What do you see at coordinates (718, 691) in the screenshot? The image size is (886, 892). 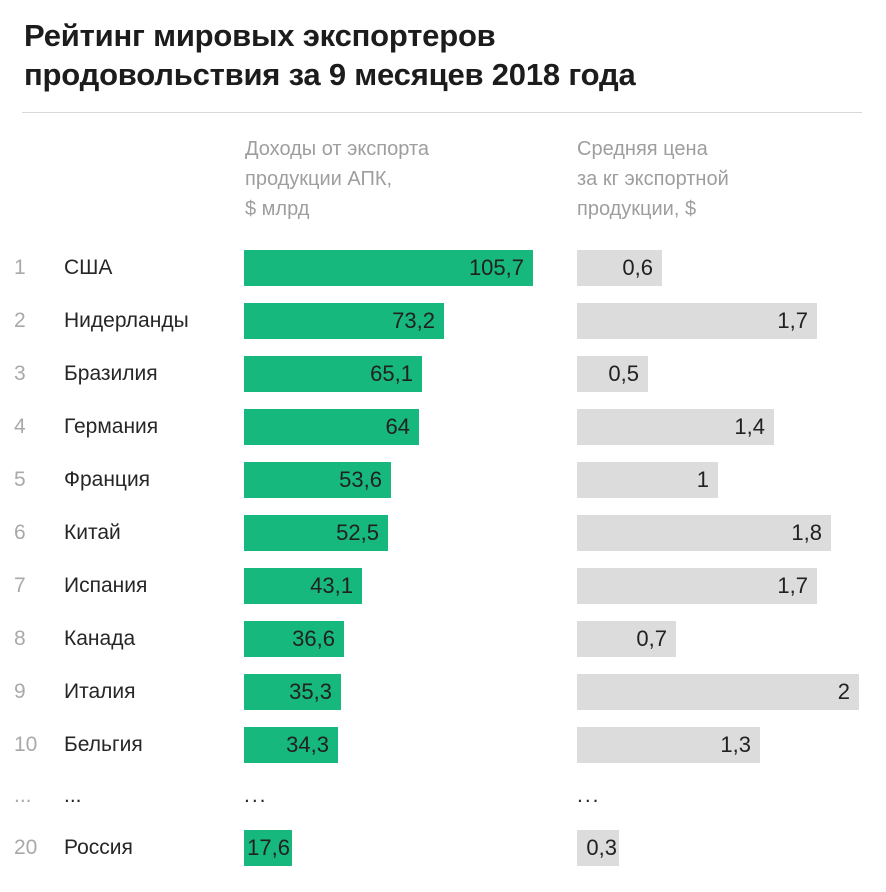 I see `price-bar: 2` at bounding box center [718, 691].